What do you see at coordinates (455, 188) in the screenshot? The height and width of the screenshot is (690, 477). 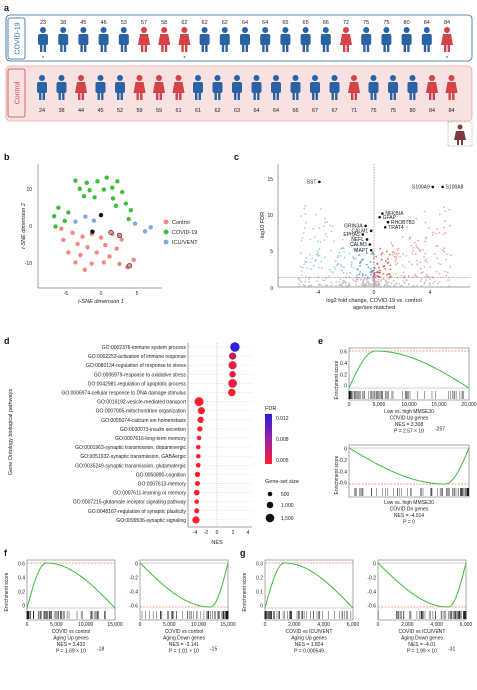 I see `volcano-gene-label: S100A8` at bounding box center [455, 188].